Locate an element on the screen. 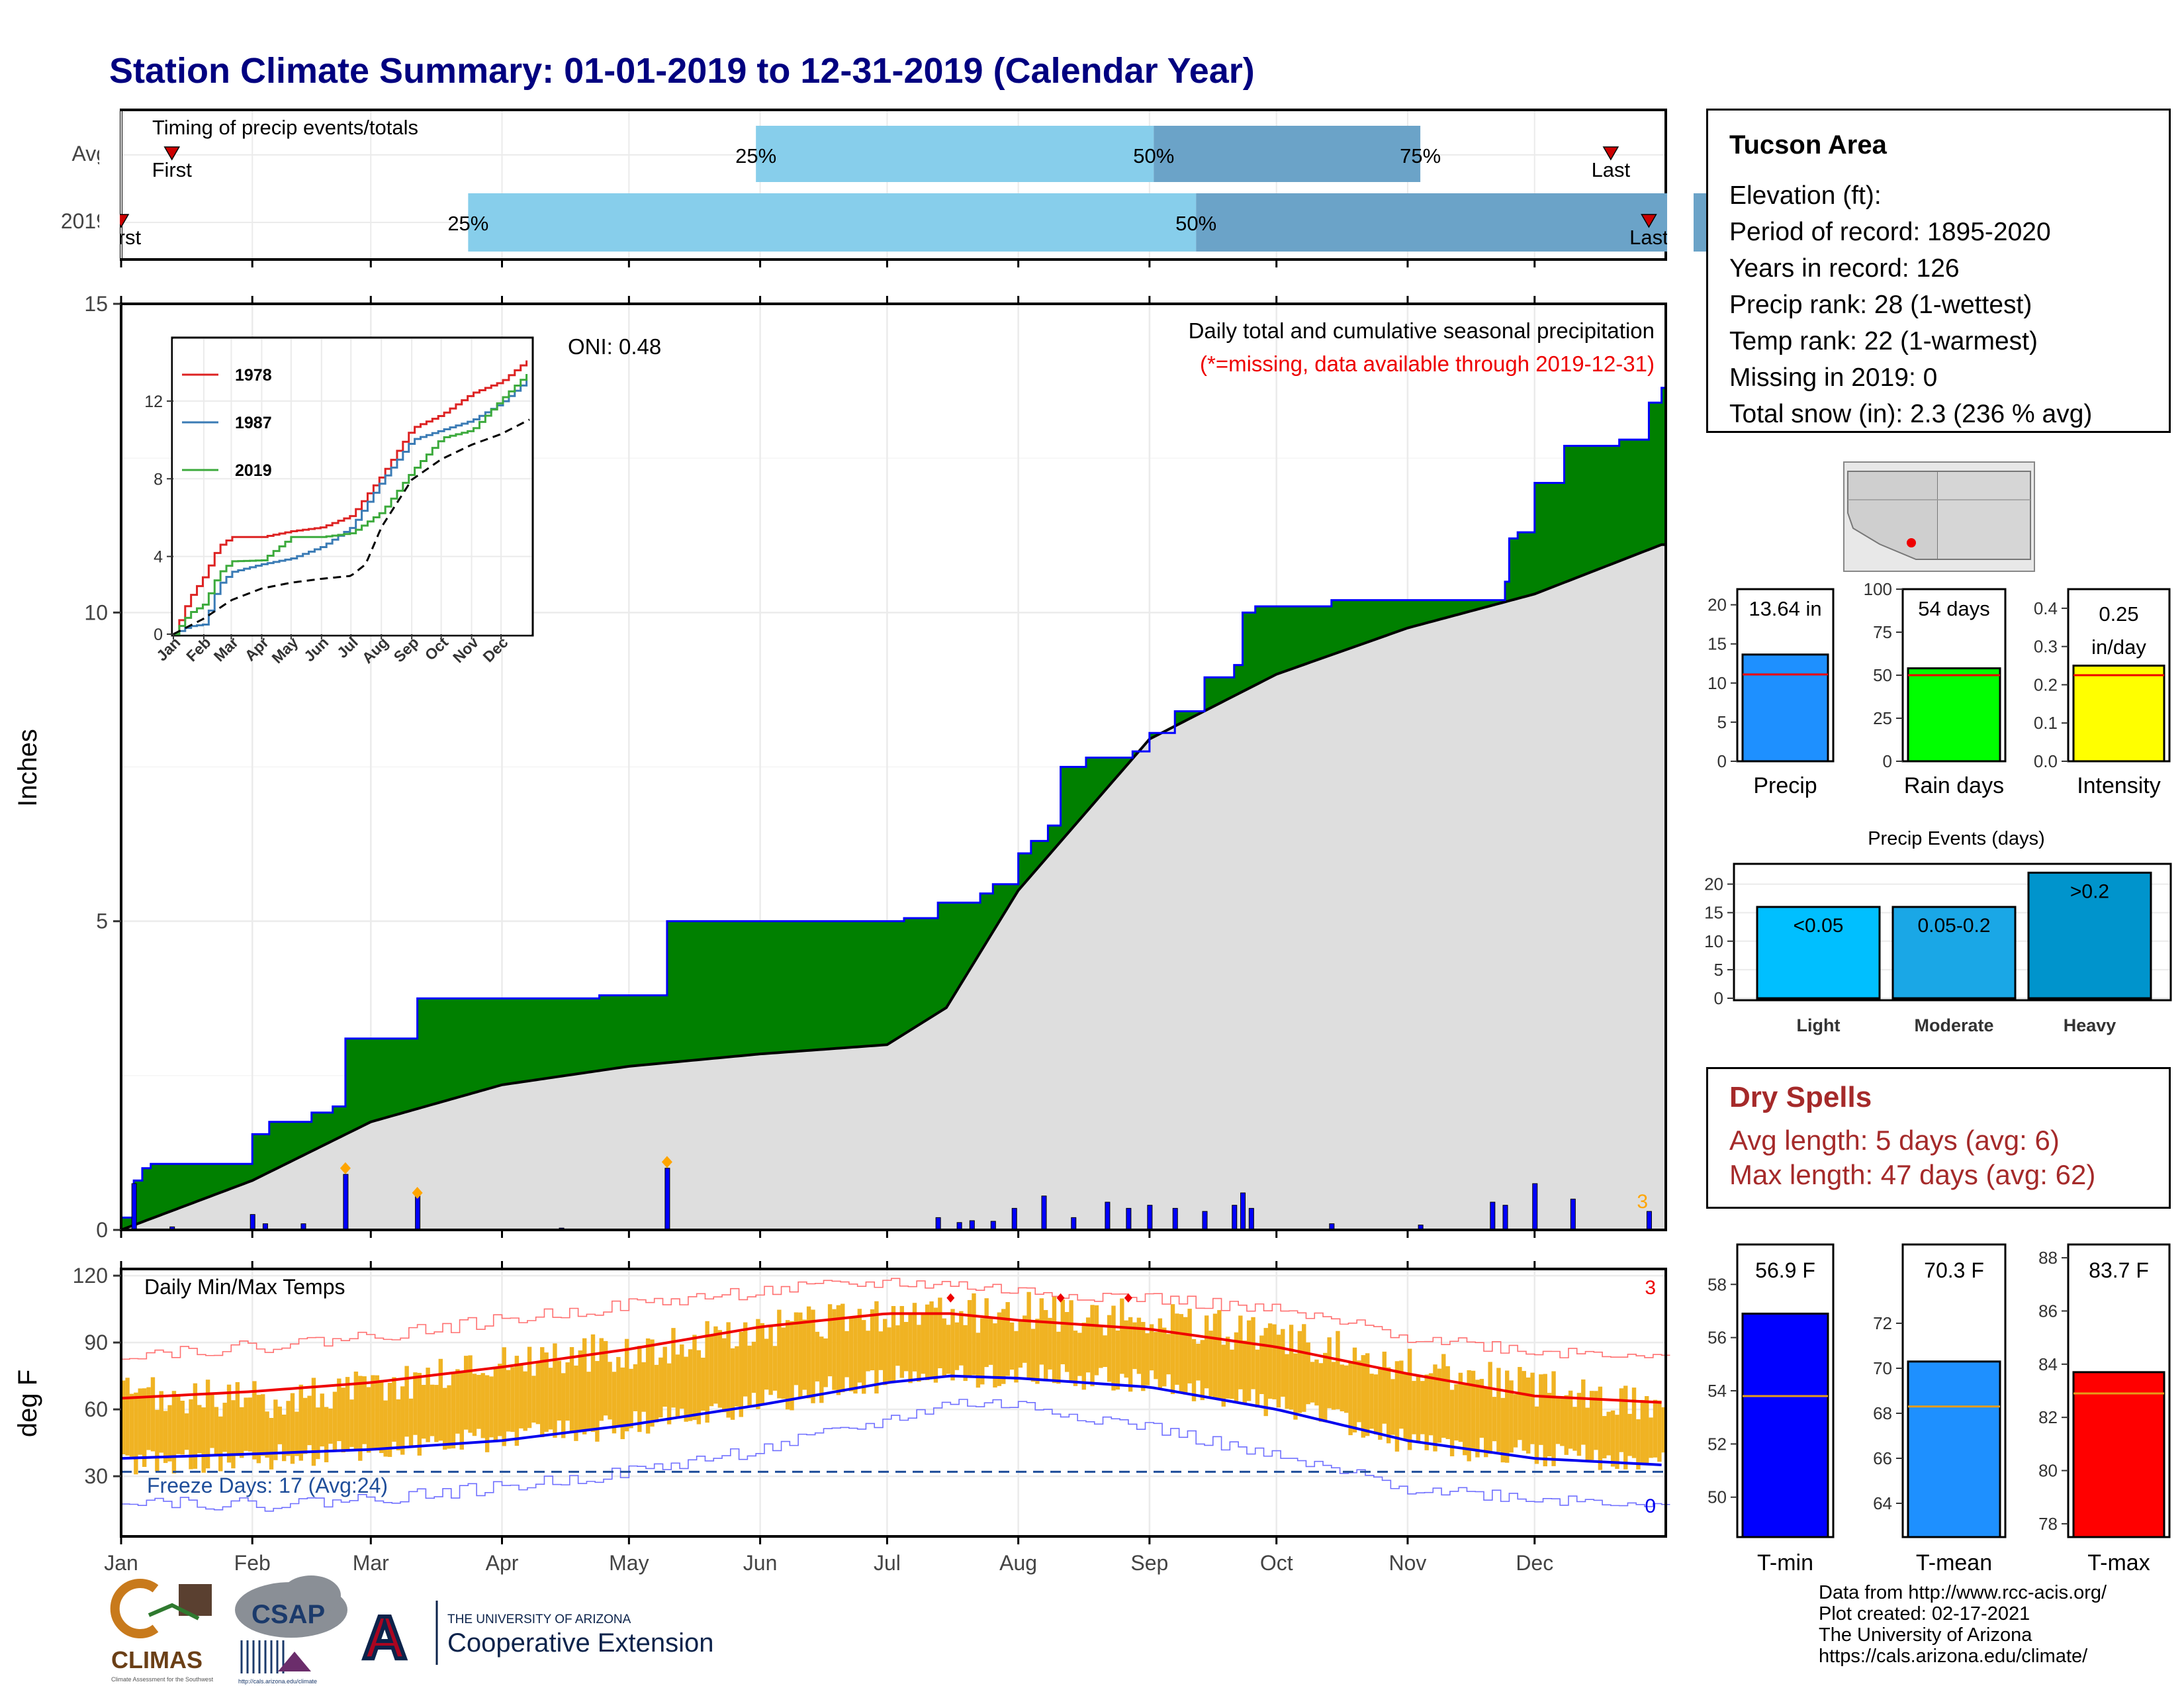 The width and height of the screenshot is (2184, 1688). csap-rain-icon is located at coordinates (262, 1656).